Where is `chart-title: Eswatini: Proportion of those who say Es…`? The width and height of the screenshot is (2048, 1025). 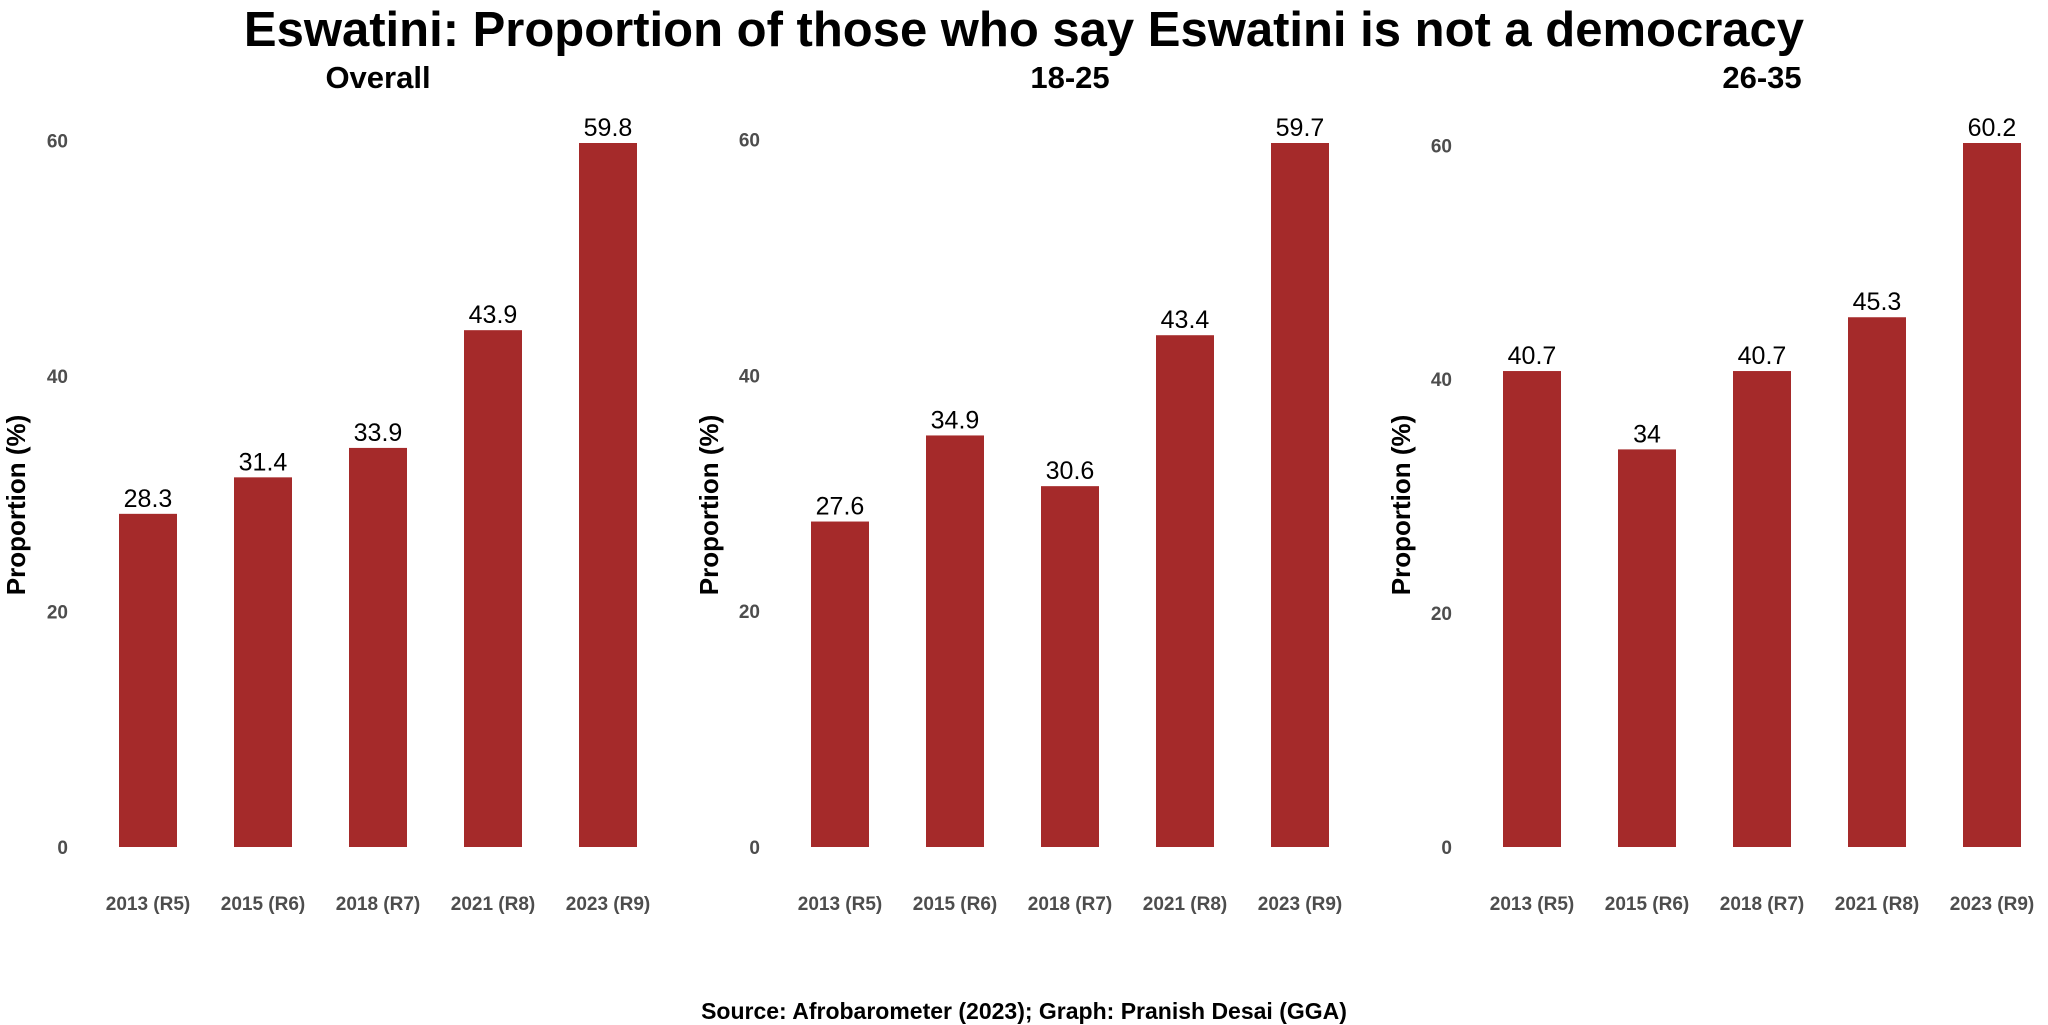 chart-title: Eswatini: Proportion of those who say Es… is located at coordinates (1024, 30).